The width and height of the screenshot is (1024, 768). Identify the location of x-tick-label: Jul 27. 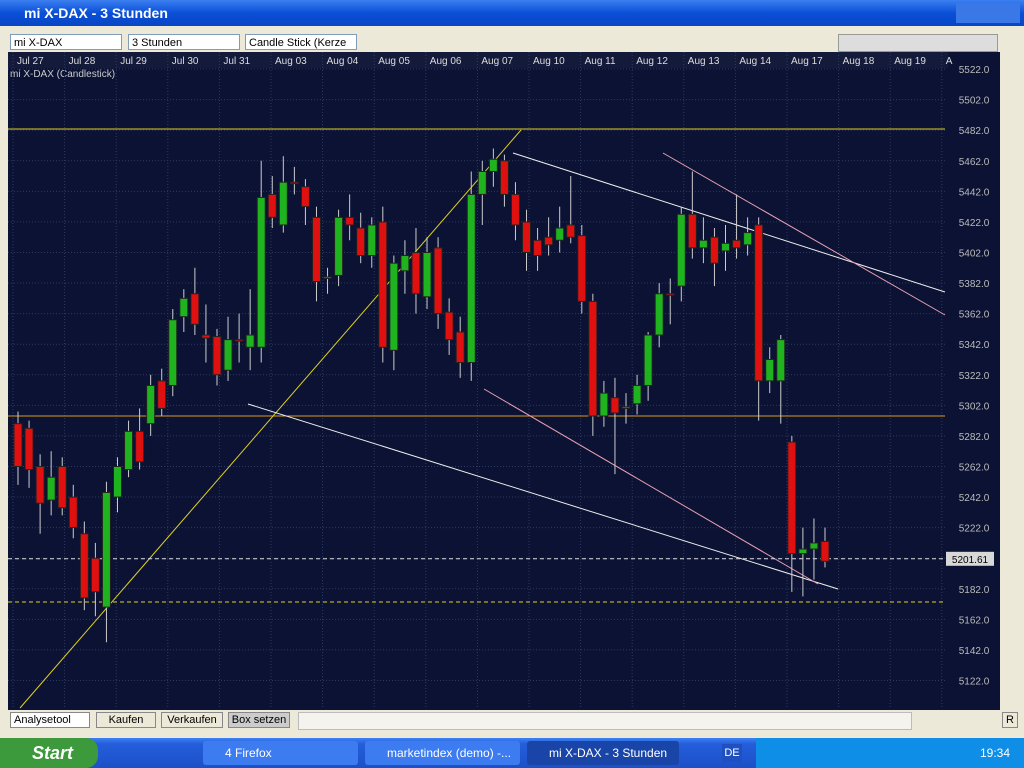
(30, 61).